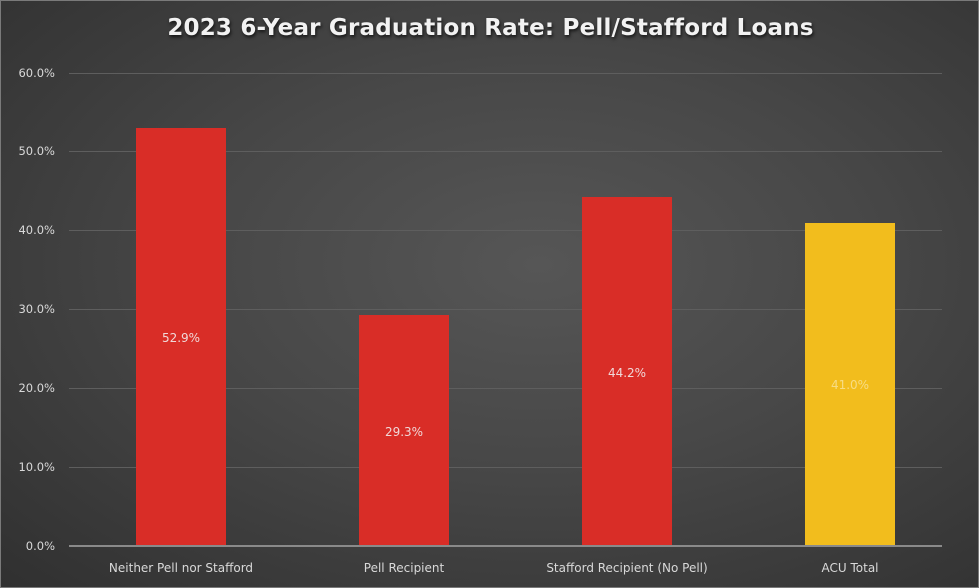 This screenshot has width=979, height=588. What do you see at coordinates (404, 568) in the screenshot?
I see `x-label-pell: Pell Recipient` at bounding box center [404, 568].